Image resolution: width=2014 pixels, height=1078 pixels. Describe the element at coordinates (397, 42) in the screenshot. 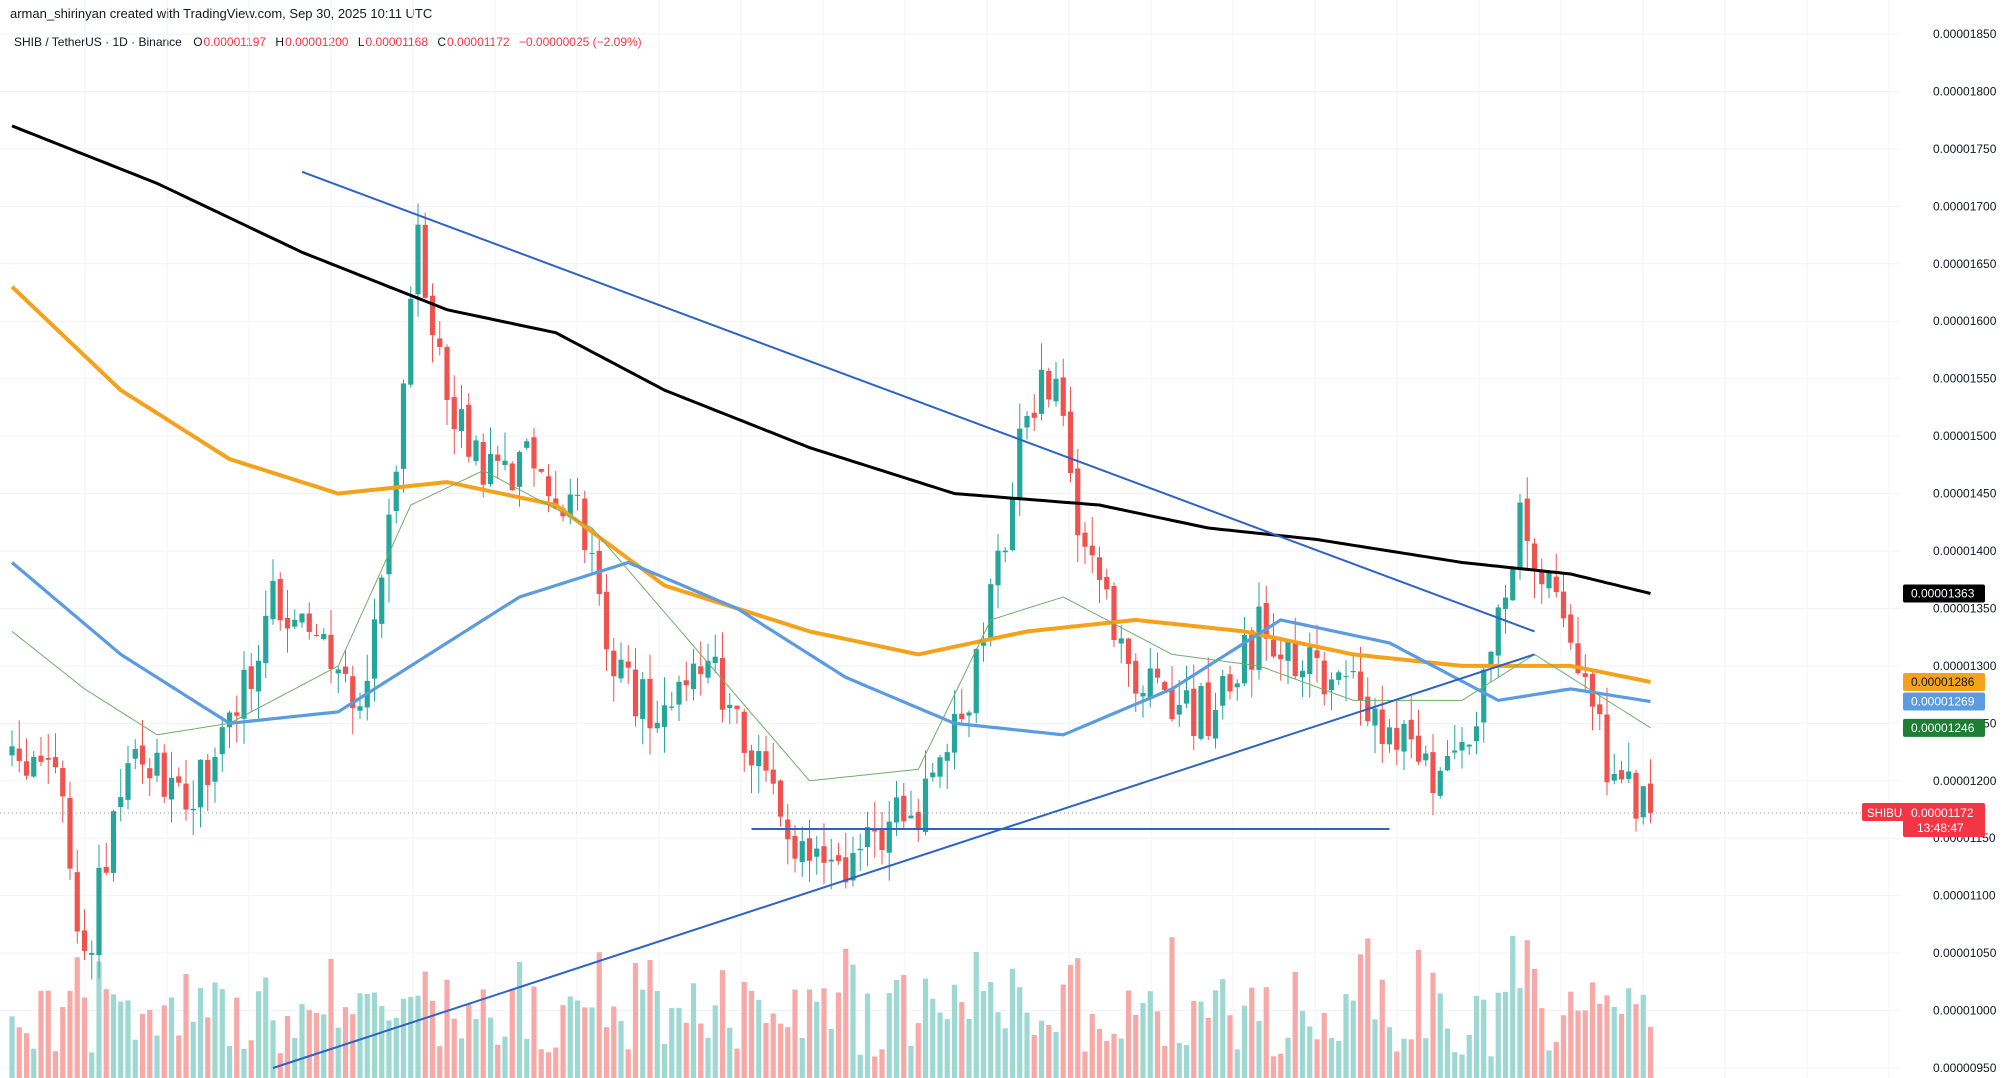

I see `low-value: 0.00001168` at that location.